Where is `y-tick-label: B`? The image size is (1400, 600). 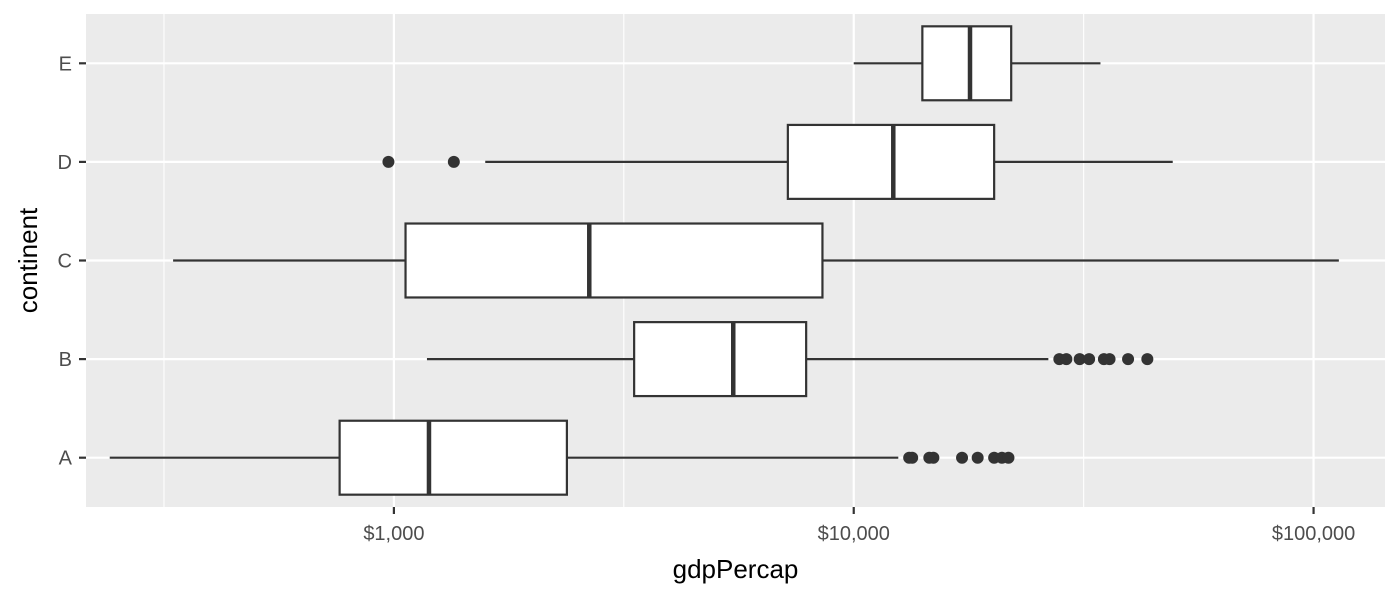 y-tick-label: B is located at coordinates (65, 360).